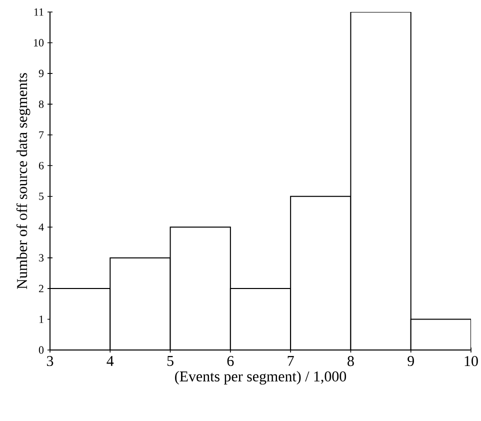  What do you see at coordinates (41, 134) in the screenshot?
I see `y-tick-label: 7` at bounding box center [41, 134].